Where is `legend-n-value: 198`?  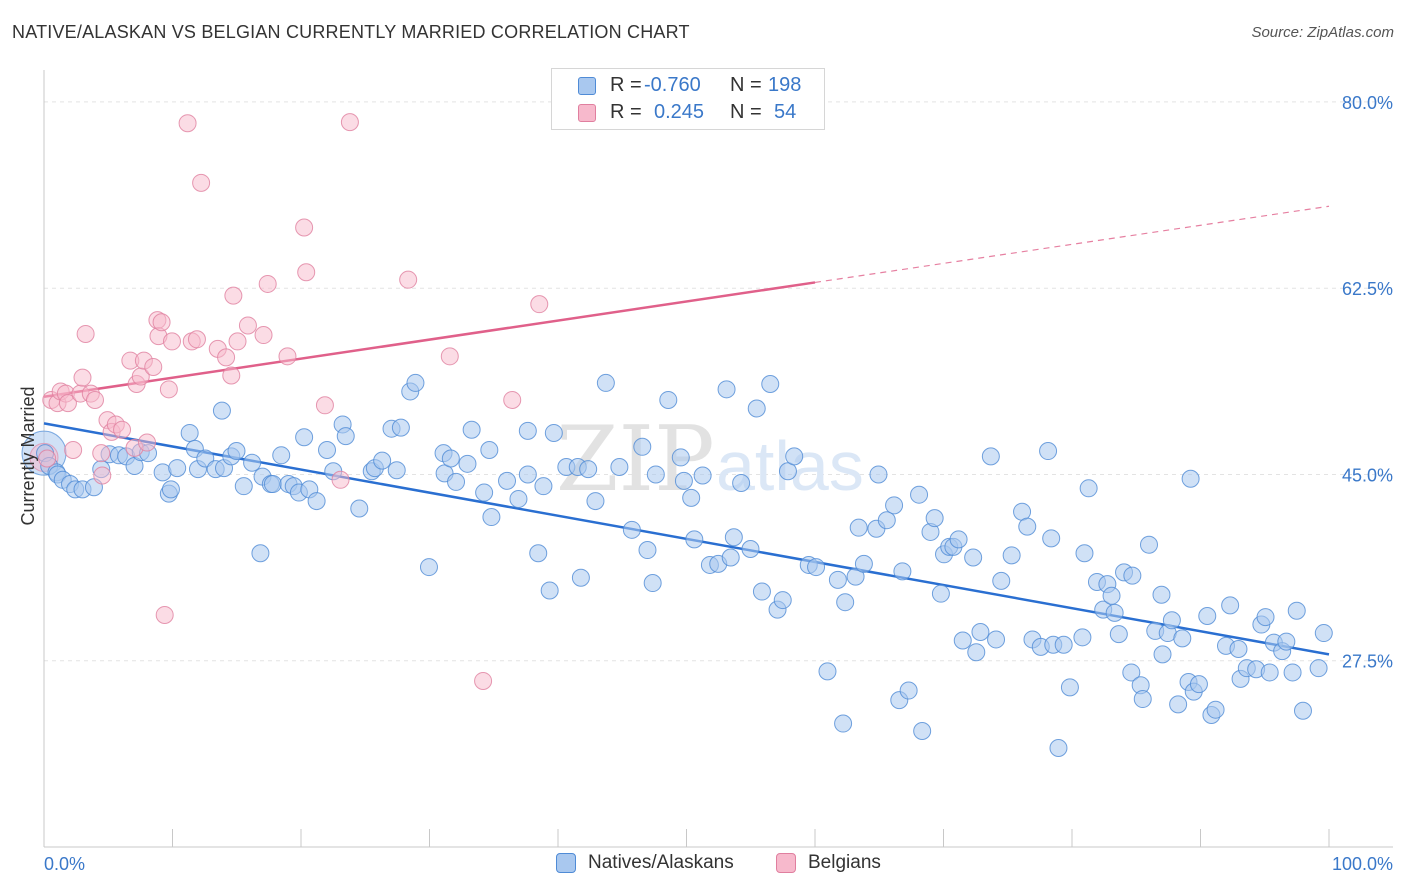 legend-n-value: 198 is located at coordinates (785, 85).